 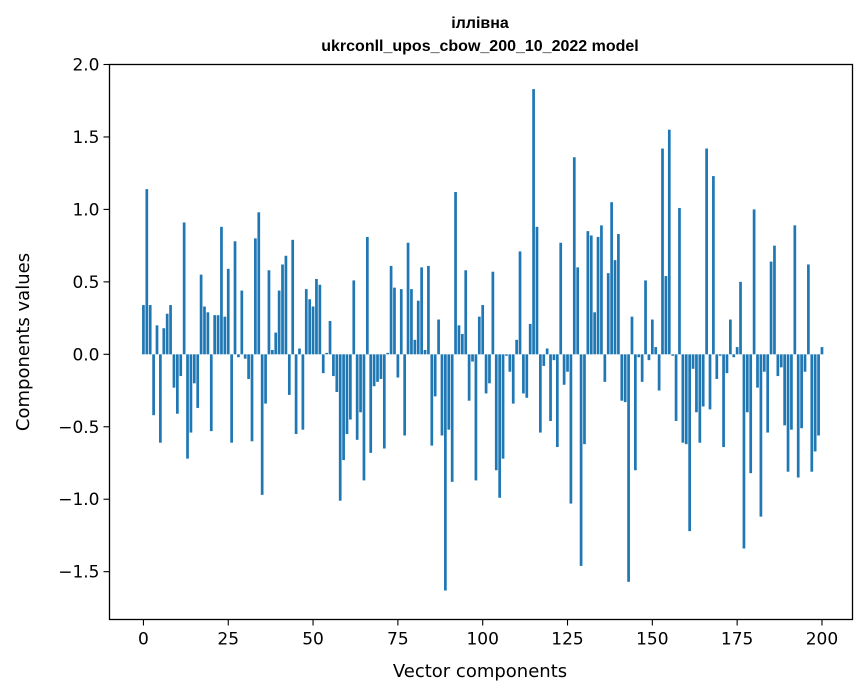 I want to click on y-tick-label: −1.5, so click(x=78, y=573).